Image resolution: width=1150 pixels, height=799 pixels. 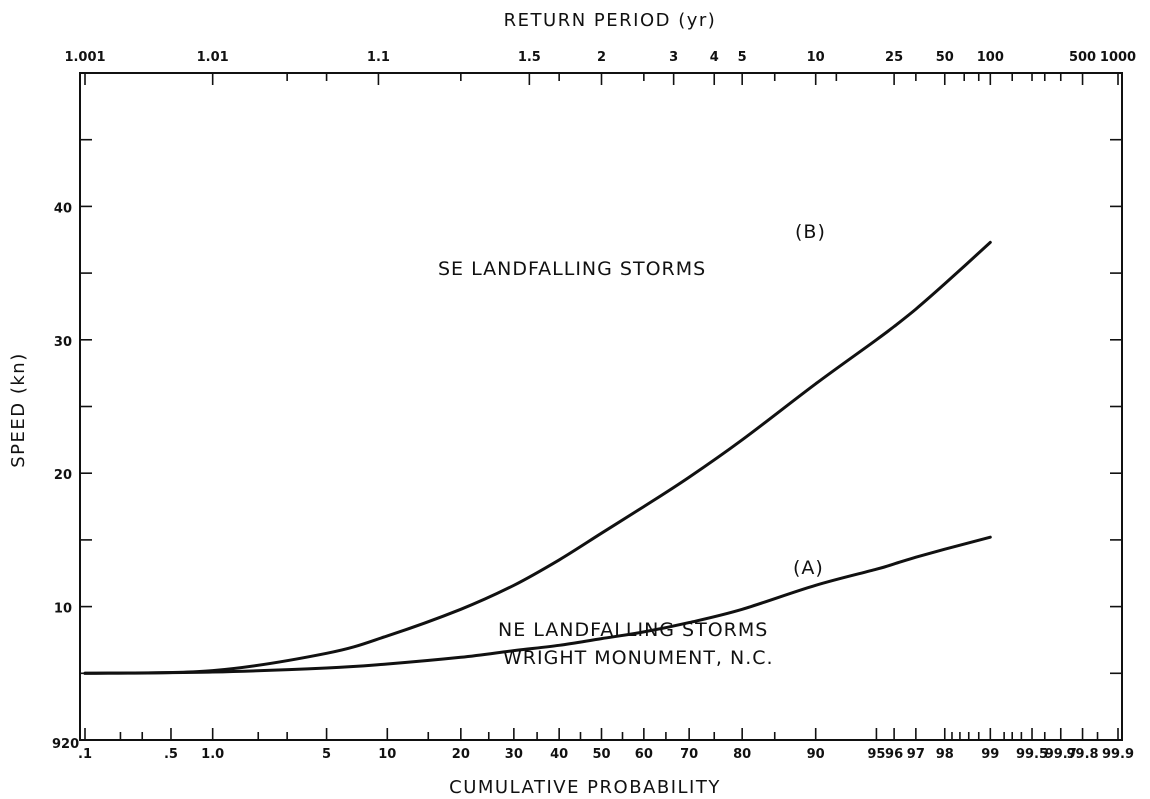 I want to click on x-tick-label: 99.9, so click(x=1118, y=754).